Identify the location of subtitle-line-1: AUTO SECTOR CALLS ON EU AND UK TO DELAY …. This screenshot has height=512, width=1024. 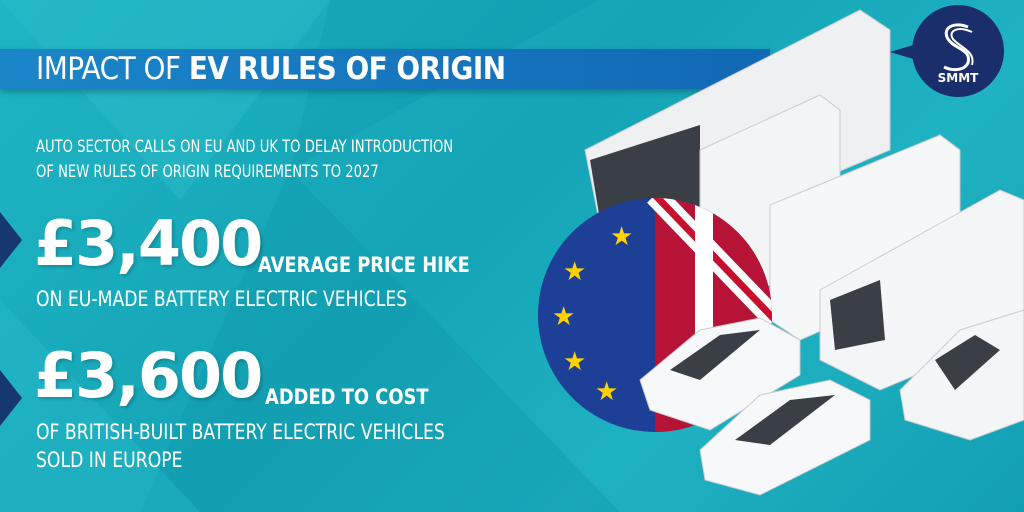
(245, 147).